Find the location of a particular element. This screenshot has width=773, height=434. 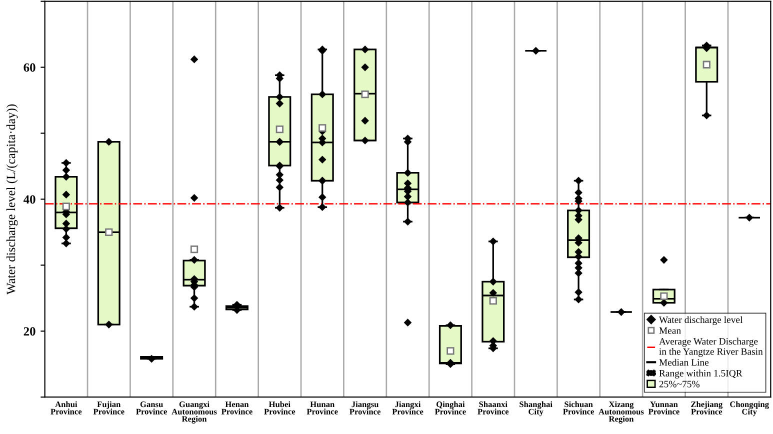

x-tick-label: Henan Province is located at coordinates (236, 408).